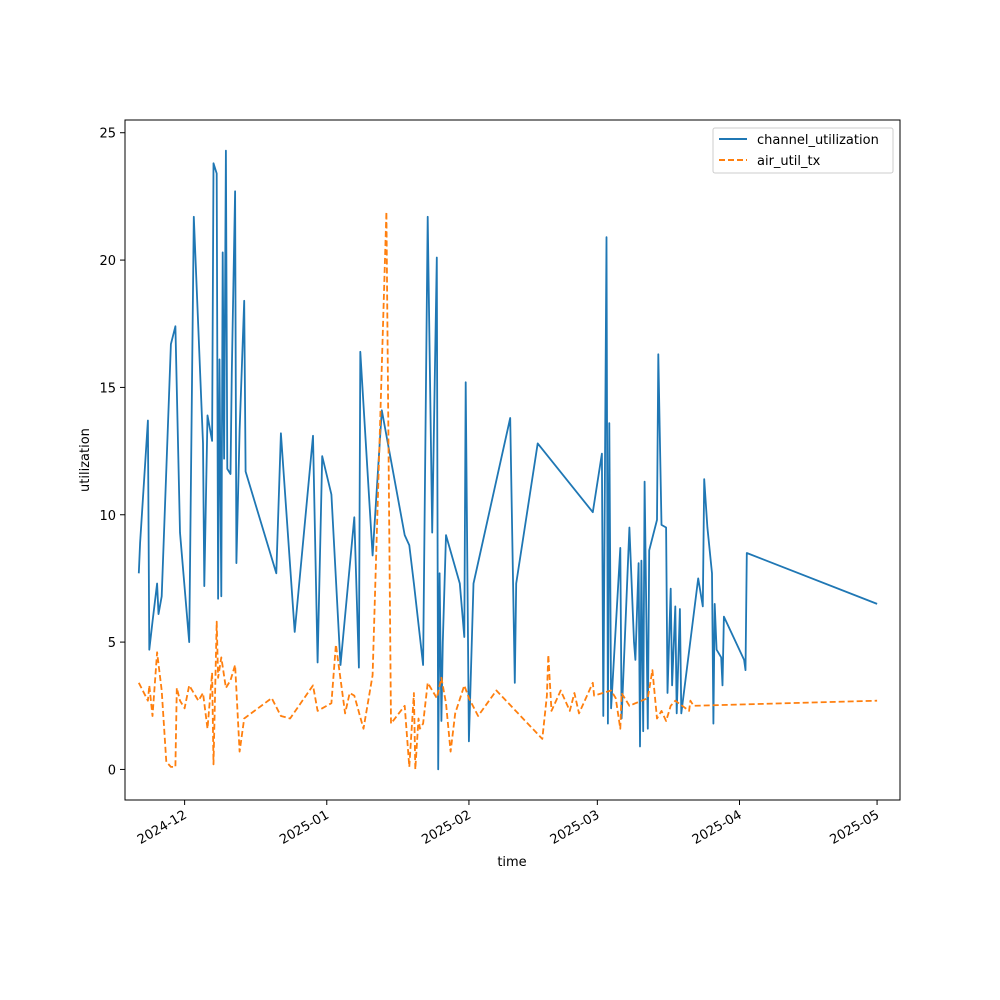  Describe the element at coordinates (112, 452) in the screenshot. I see `y-axis-ticks: 0 5 10 15 20 25` at that location.